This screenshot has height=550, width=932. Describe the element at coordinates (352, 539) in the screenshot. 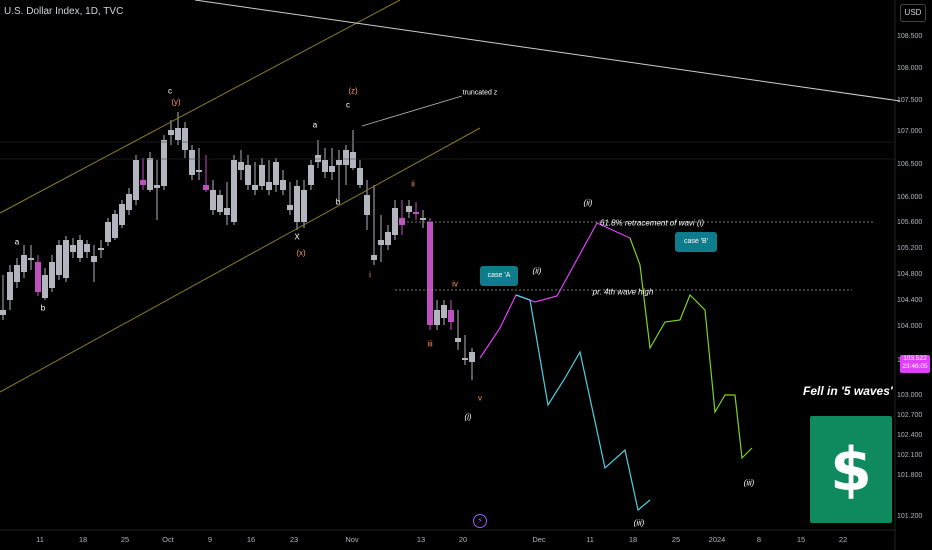

I see `time-axis-label: Nov` at that location.